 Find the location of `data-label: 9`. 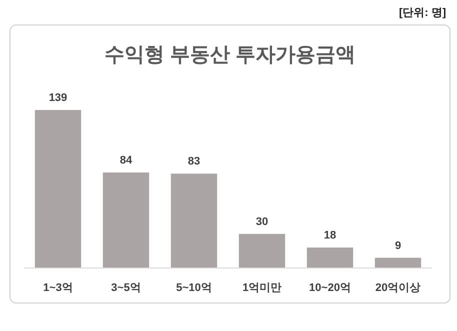

data-label: 9 is located at coordinates (398, 246).